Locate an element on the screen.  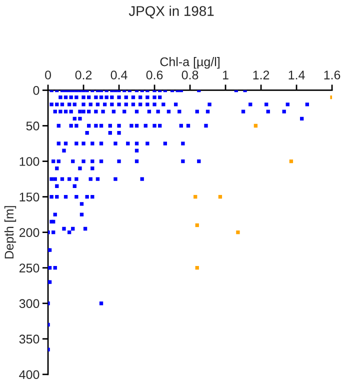
y-tick-label: 150 is located at coordinates (30, 197).